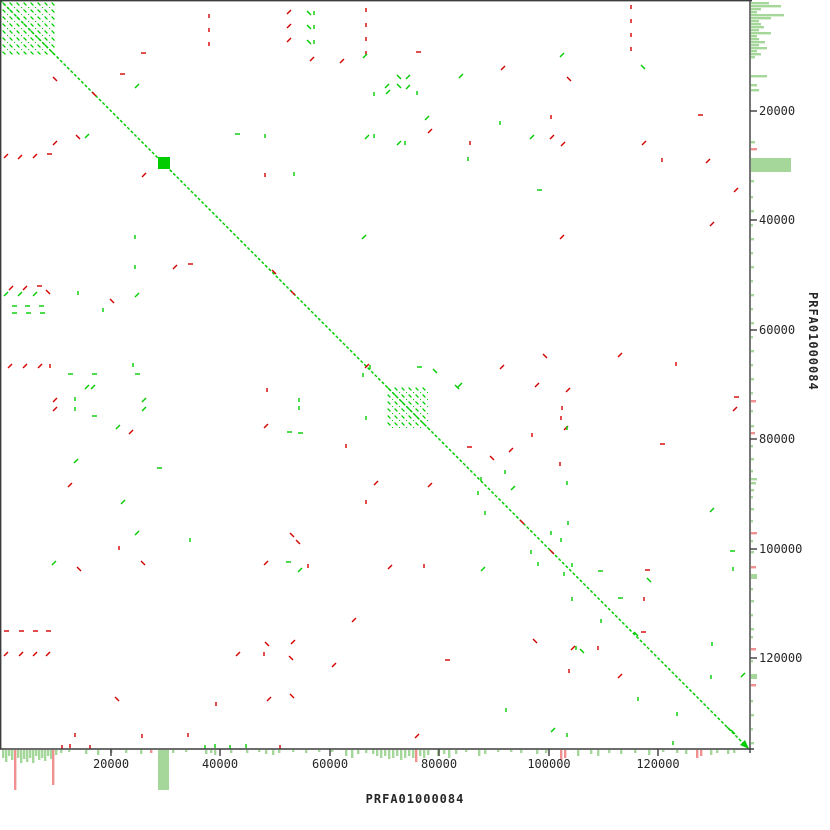  What do you see at coordinates (330, 764) in the screenshot?
I see `x-tick-label: 60000` at bounding box center [330, 764].